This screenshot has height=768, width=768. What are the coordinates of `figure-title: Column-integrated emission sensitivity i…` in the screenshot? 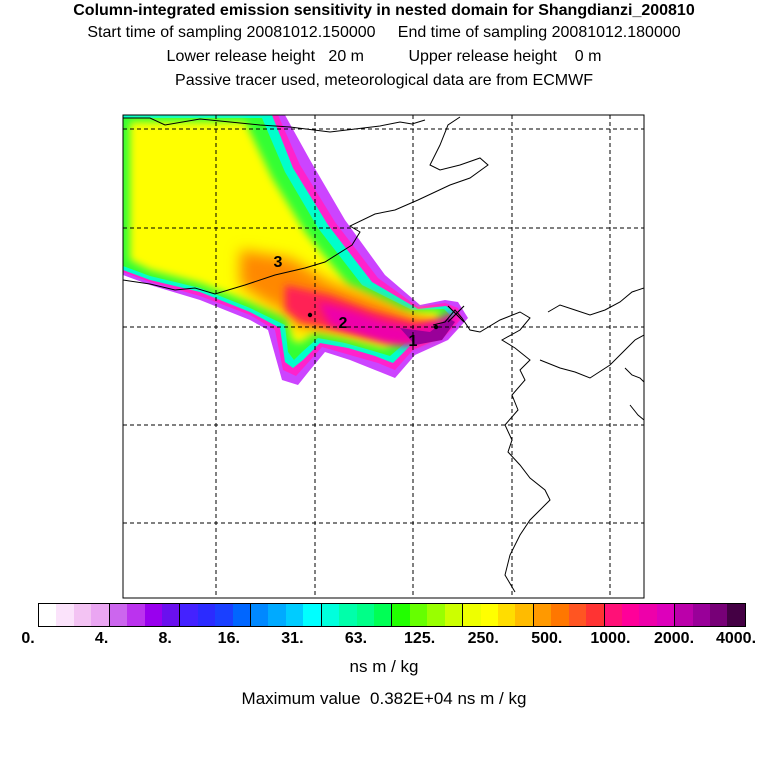 It's located at (384, 10).